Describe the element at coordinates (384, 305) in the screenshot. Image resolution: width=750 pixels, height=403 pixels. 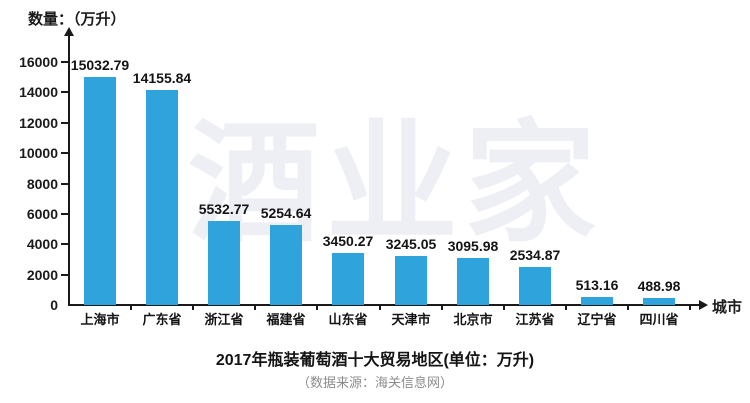
I see `x-axis-line` at that location.